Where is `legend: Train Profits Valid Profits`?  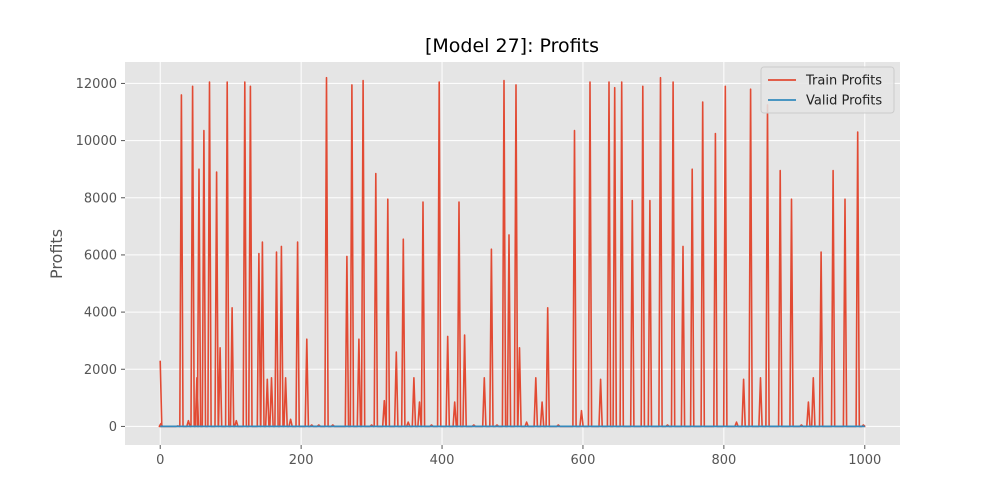 legend: Train Profits Valid Profits is located at coordinates (827, 90).